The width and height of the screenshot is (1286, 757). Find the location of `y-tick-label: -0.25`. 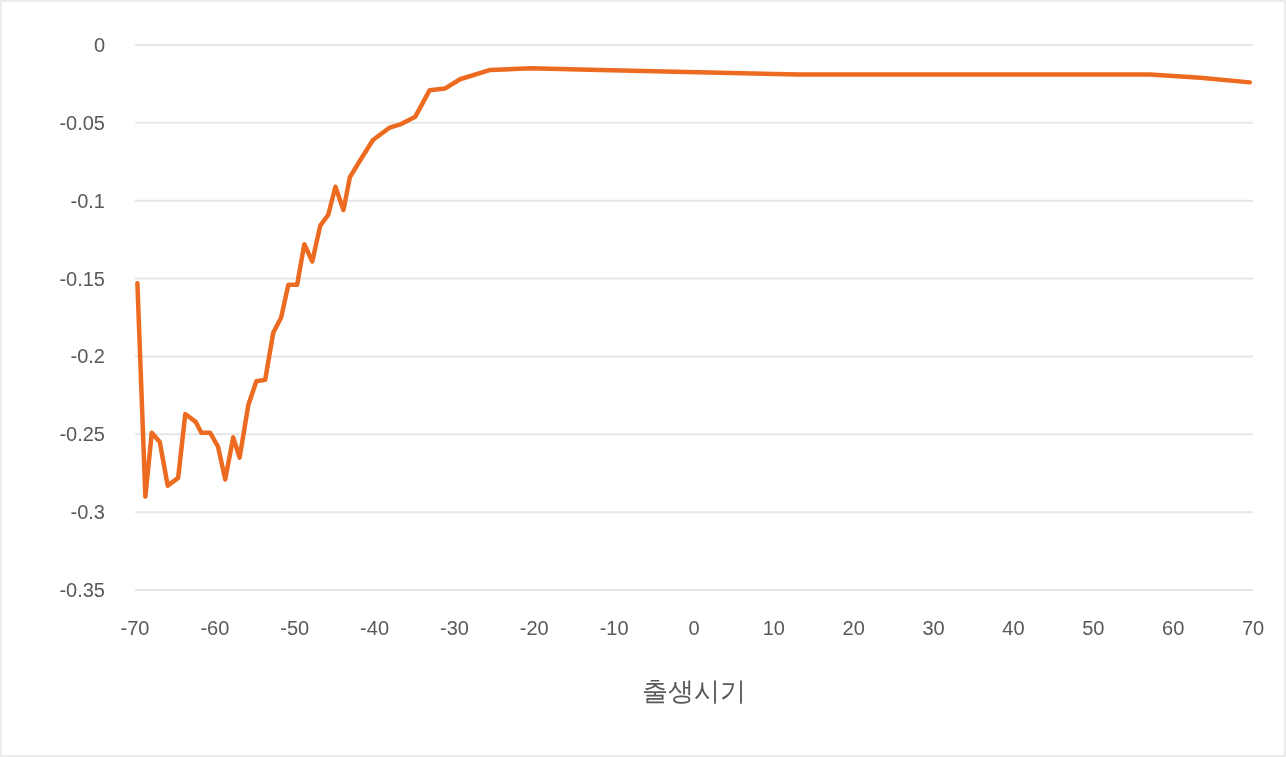

y-tick-label: -0.25 is located at coordinates (82, 434).